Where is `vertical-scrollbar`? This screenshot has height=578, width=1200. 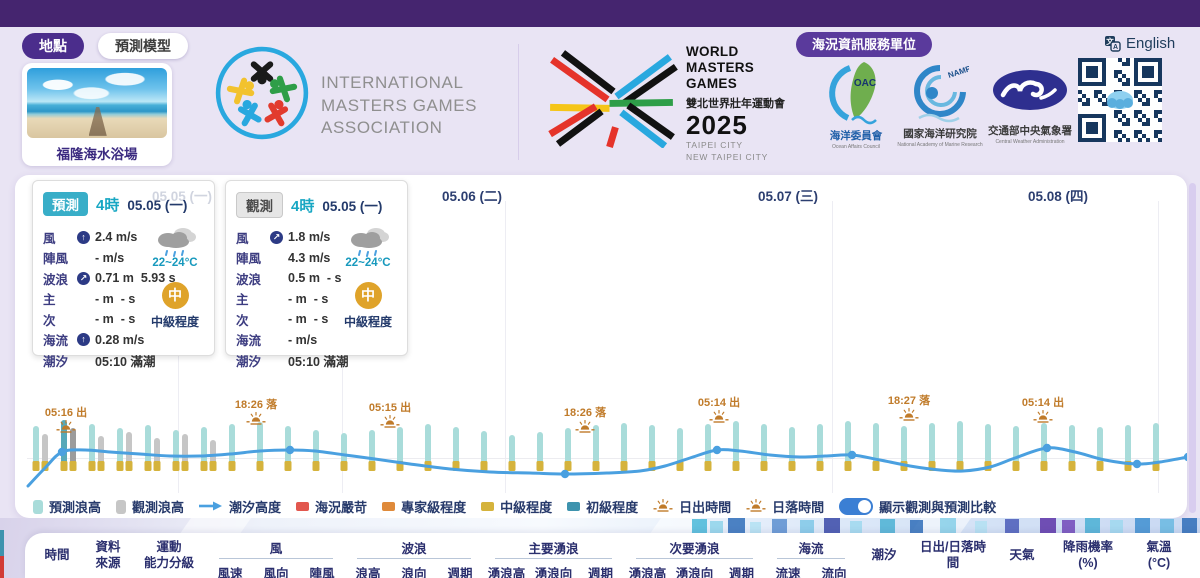 vertical-scrollbar is located at coordinates (1192, 348).